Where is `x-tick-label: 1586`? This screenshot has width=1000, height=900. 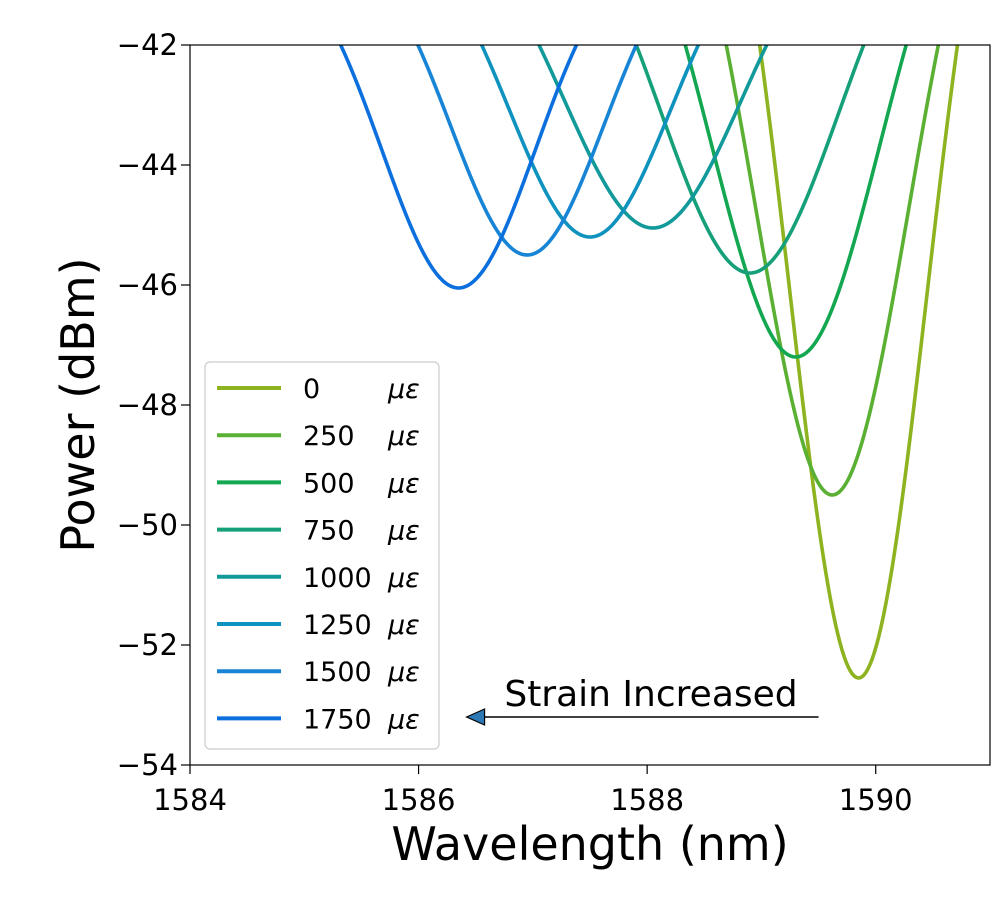
x-tick-label: 1586 is located at coordinates (419, 800).